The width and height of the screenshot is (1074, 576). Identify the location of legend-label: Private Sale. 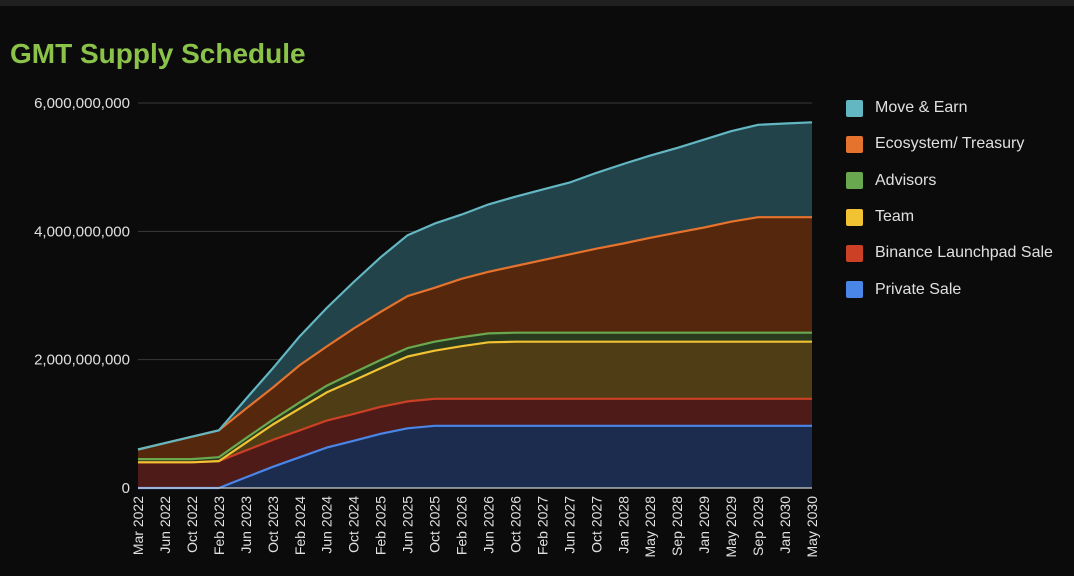
(918, 289).